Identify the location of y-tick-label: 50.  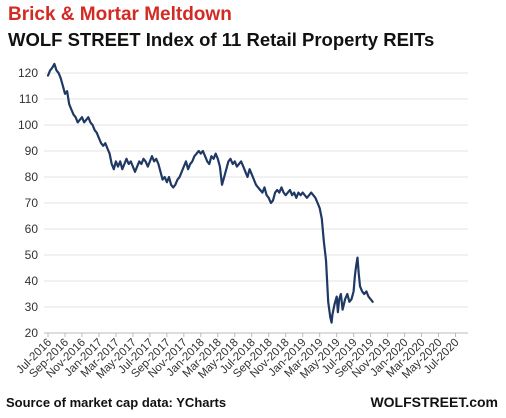
(32, 255).